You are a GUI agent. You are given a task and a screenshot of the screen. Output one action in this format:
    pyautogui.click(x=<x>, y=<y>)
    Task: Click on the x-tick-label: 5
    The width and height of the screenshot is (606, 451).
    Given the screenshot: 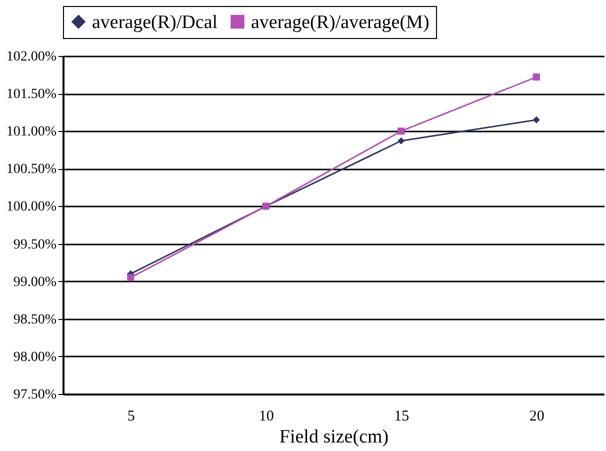 What is the action you would take?
    pyautogui.click(x=131, y=416)
    